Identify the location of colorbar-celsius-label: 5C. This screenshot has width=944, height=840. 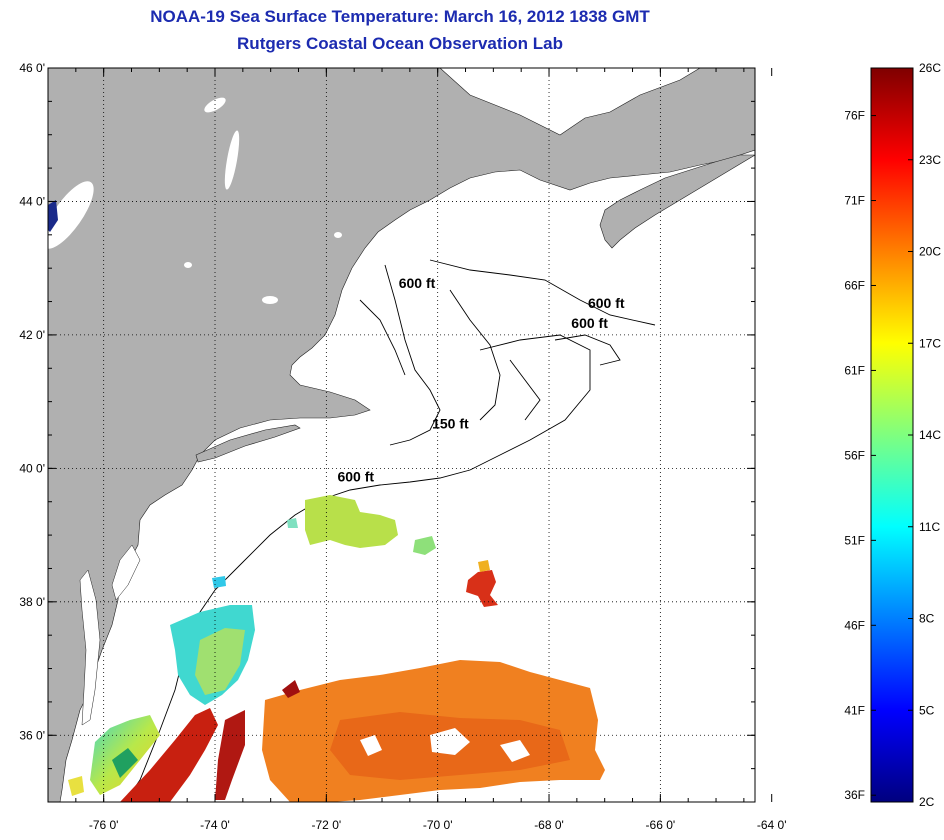
(927, 710).